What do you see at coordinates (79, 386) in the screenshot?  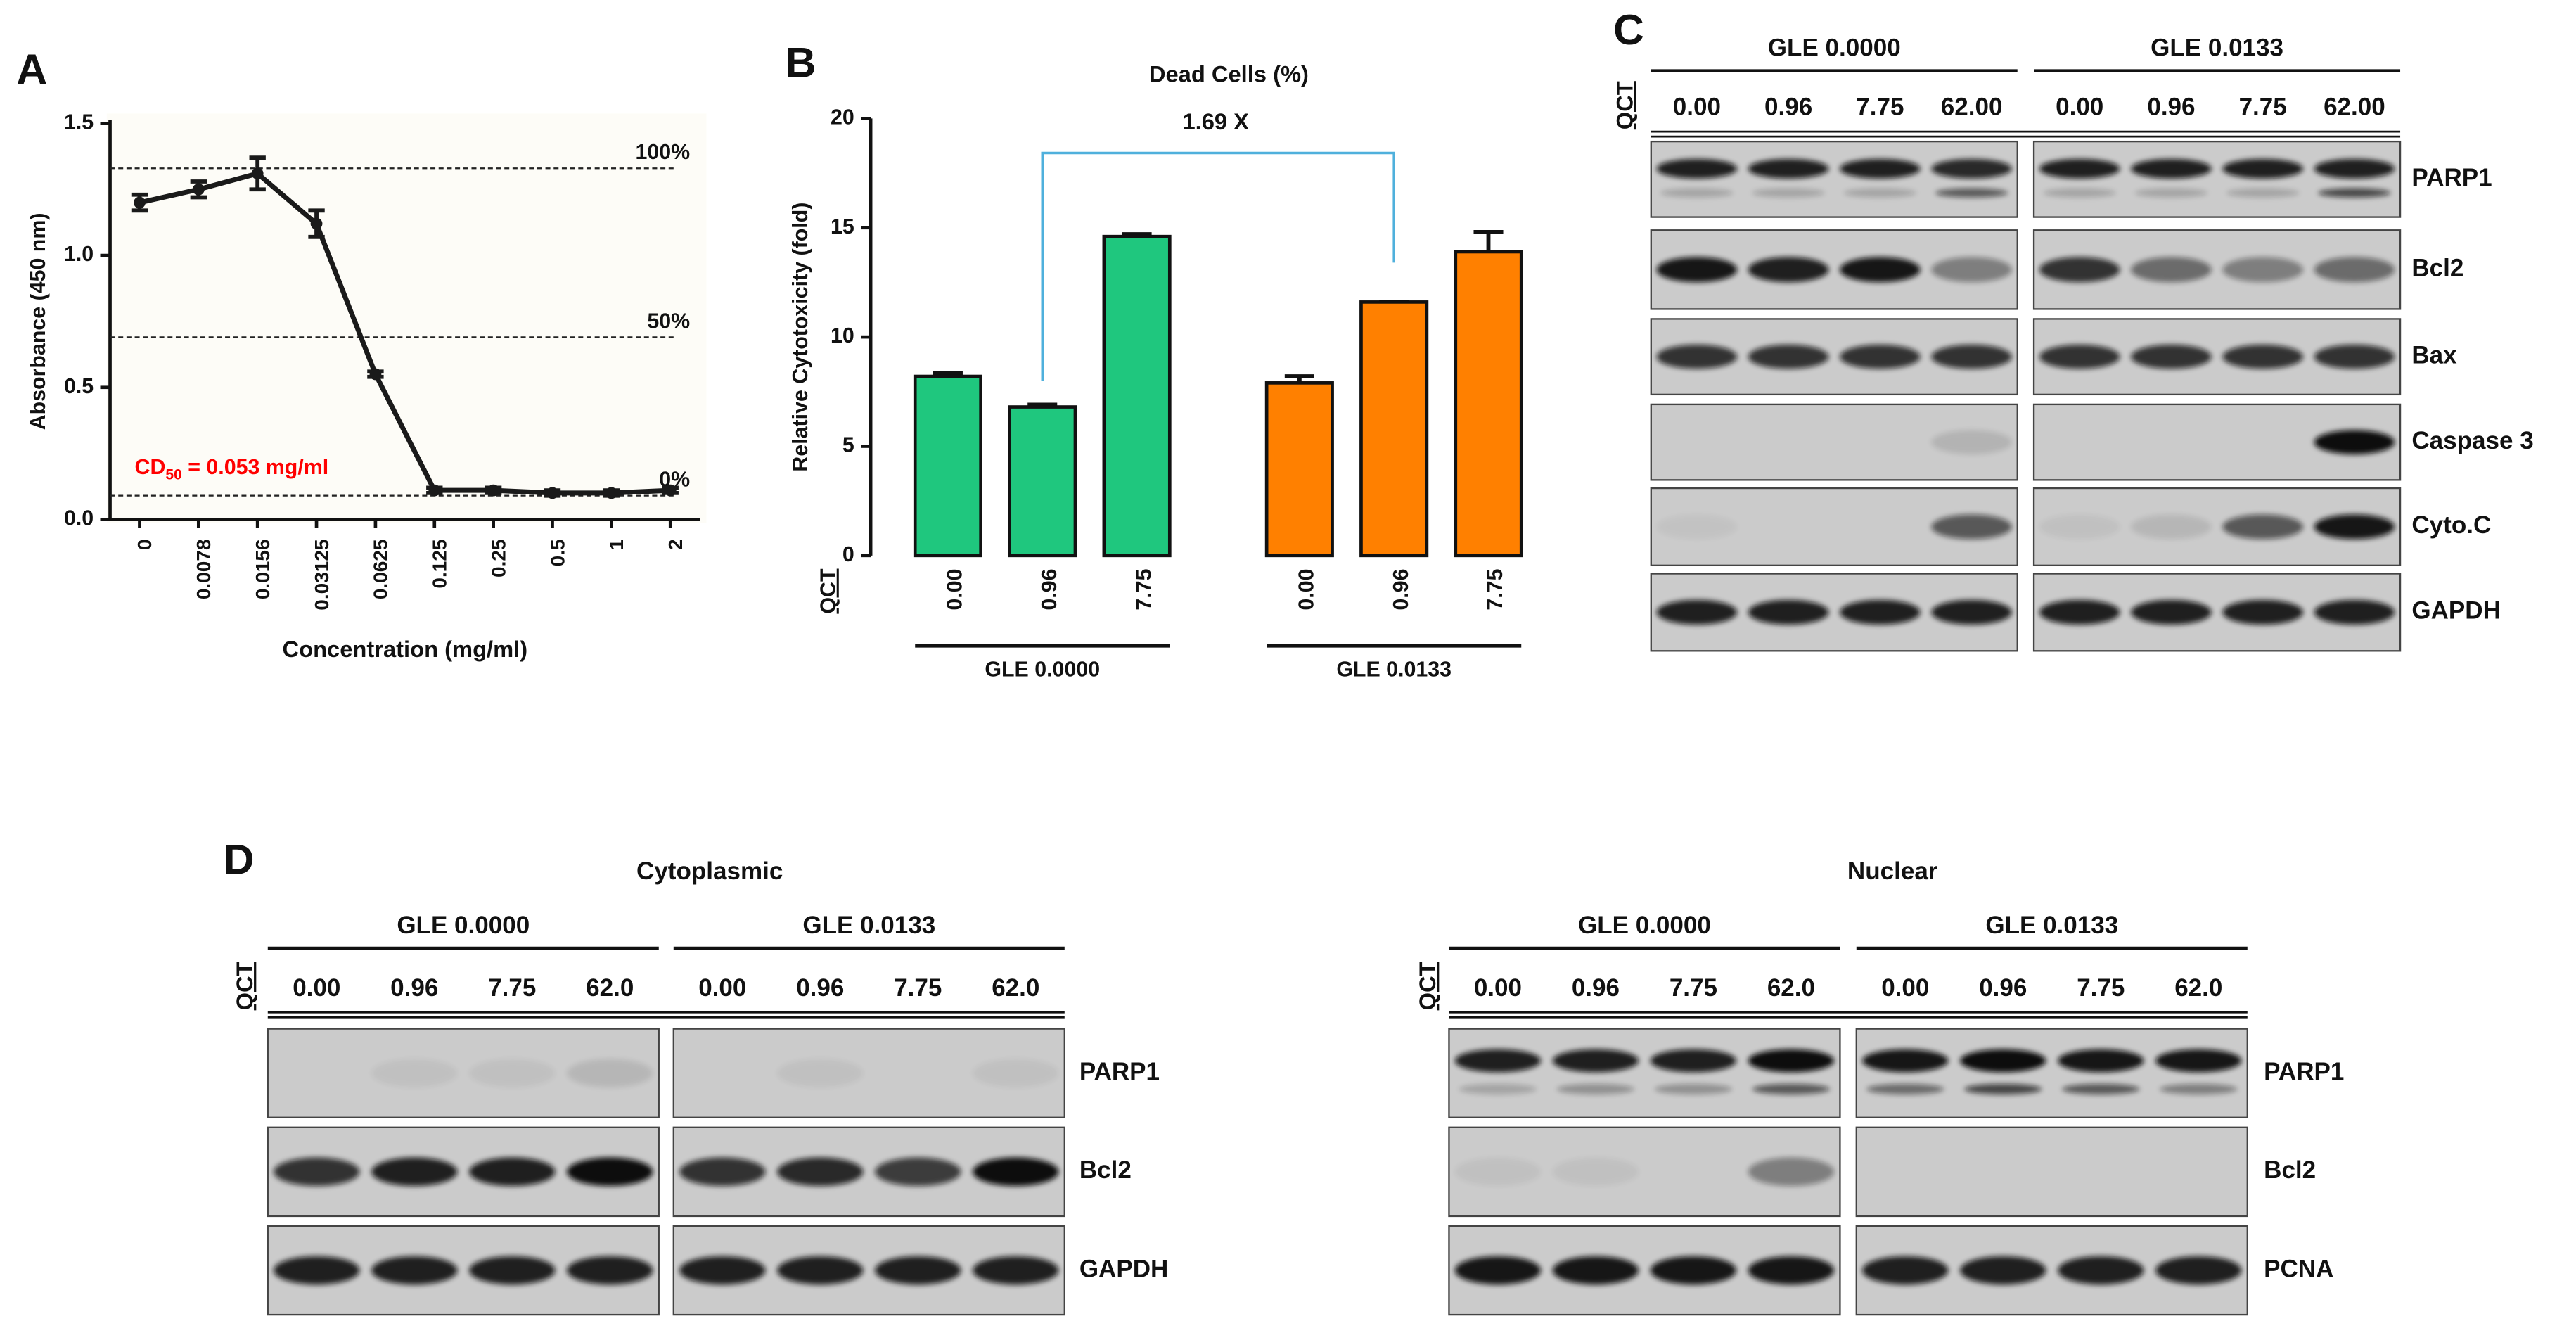 I see `y-tick-label: 0.5` at bounding box center [79, 386].